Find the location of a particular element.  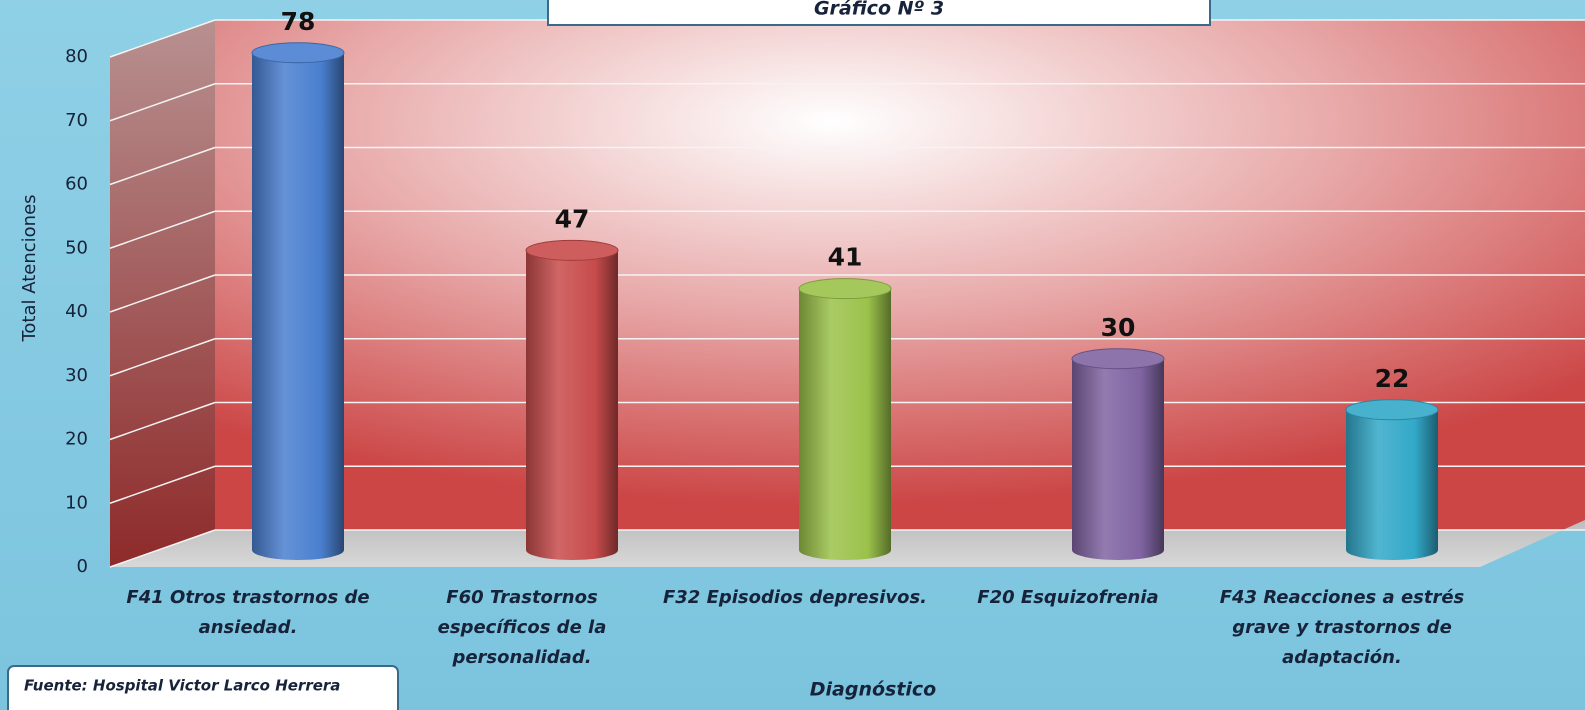

y-tick-label: 80 is located at coordinates (76, 56).